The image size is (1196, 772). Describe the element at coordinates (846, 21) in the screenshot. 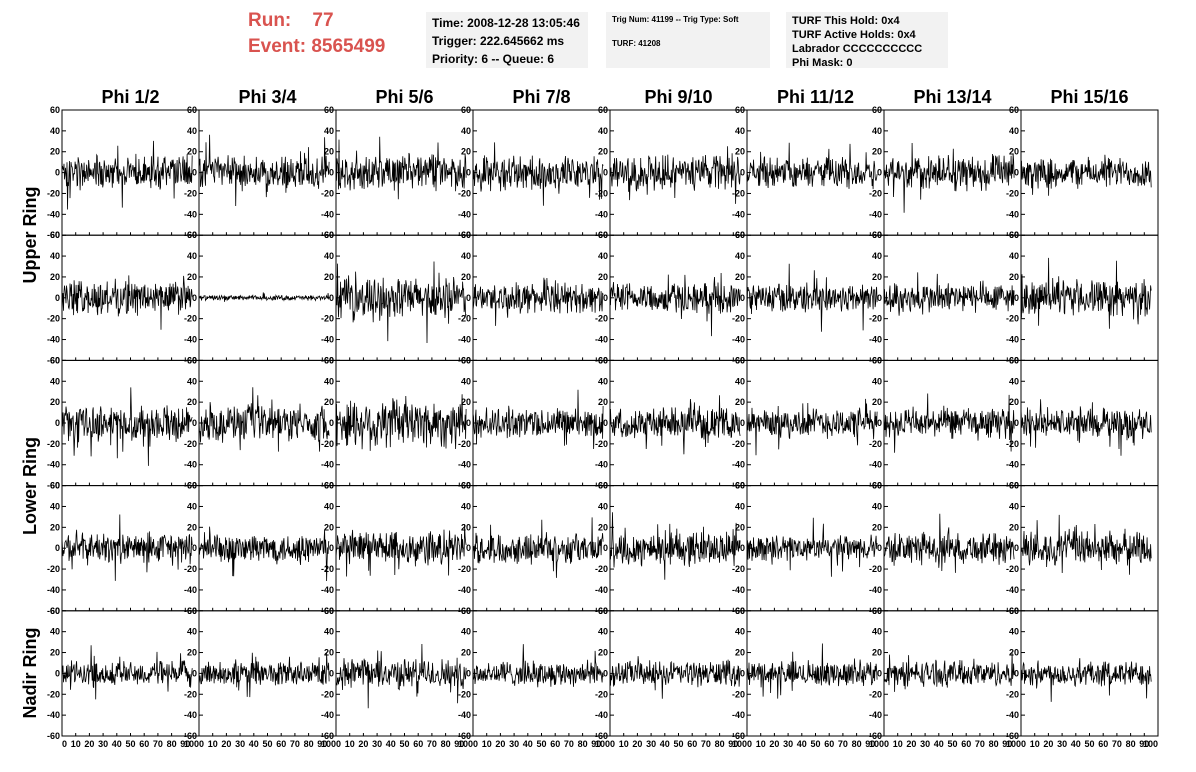

I see `turf-this-hold-line: TURF This Hold: 0x4` at that location.